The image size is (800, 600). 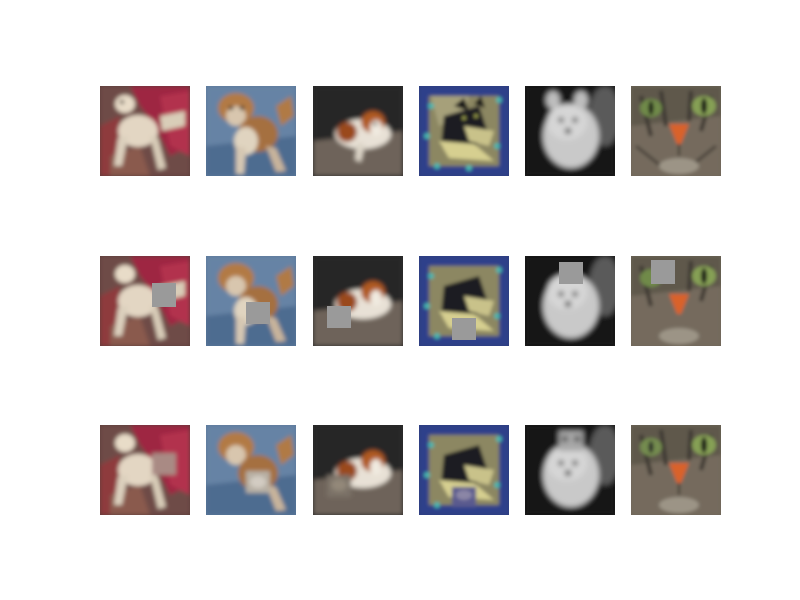 I want to click on black-cat-blue-frame-occluded-image, so click(x=464, y=301).